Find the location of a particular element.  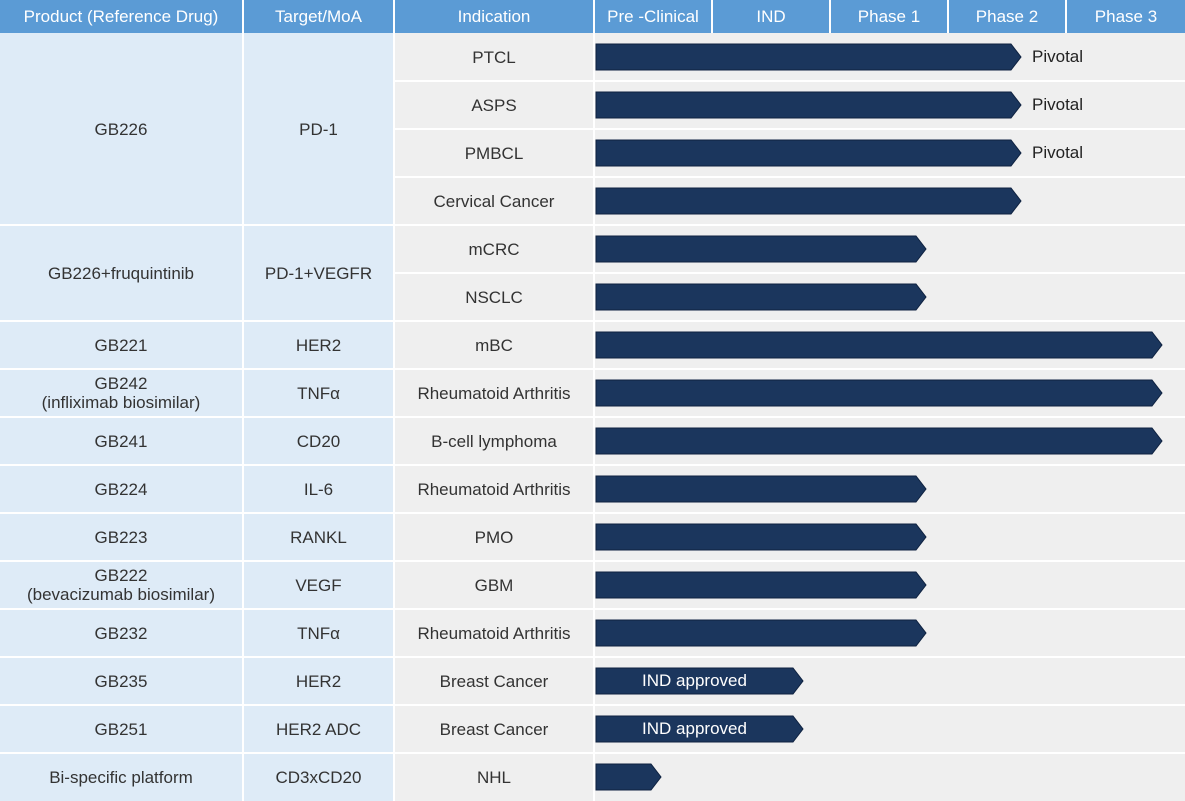

indication-cell: Breast Cancer is located at coordinates (494, 681).